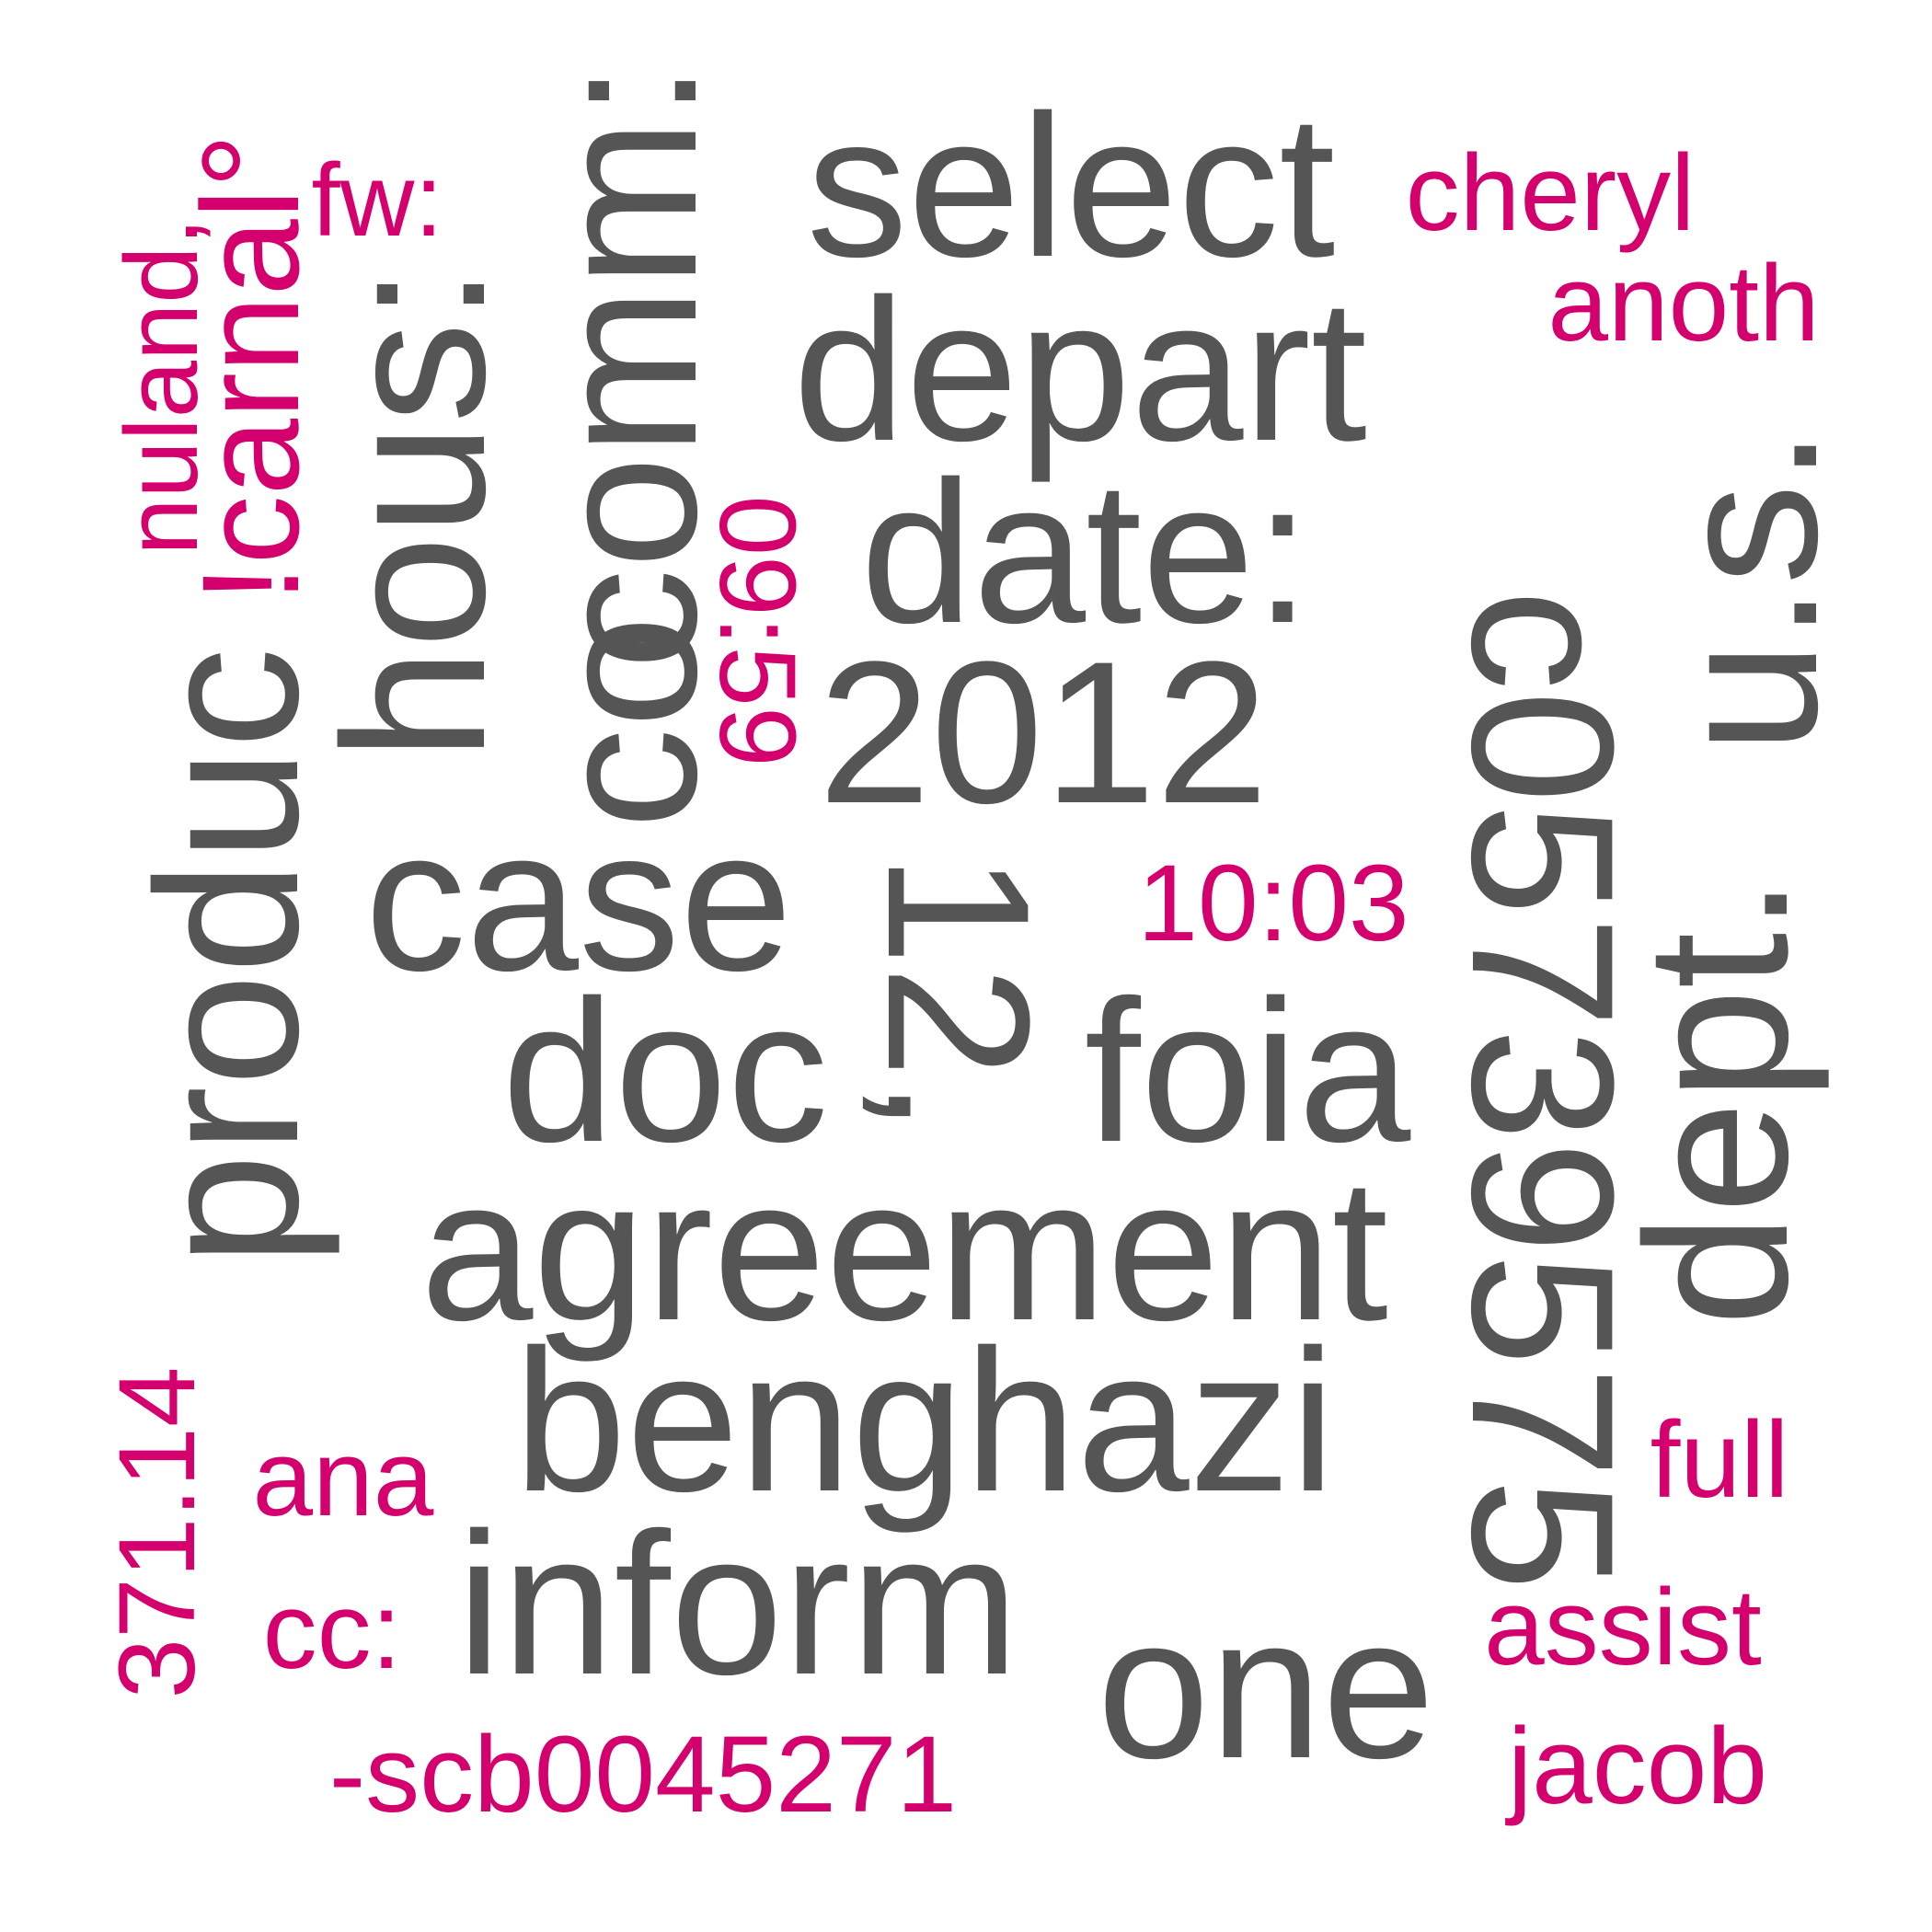  Describe the element at coordinates (1717, 1101) in the screenshot. I see `word-dept: dept.` at that location.